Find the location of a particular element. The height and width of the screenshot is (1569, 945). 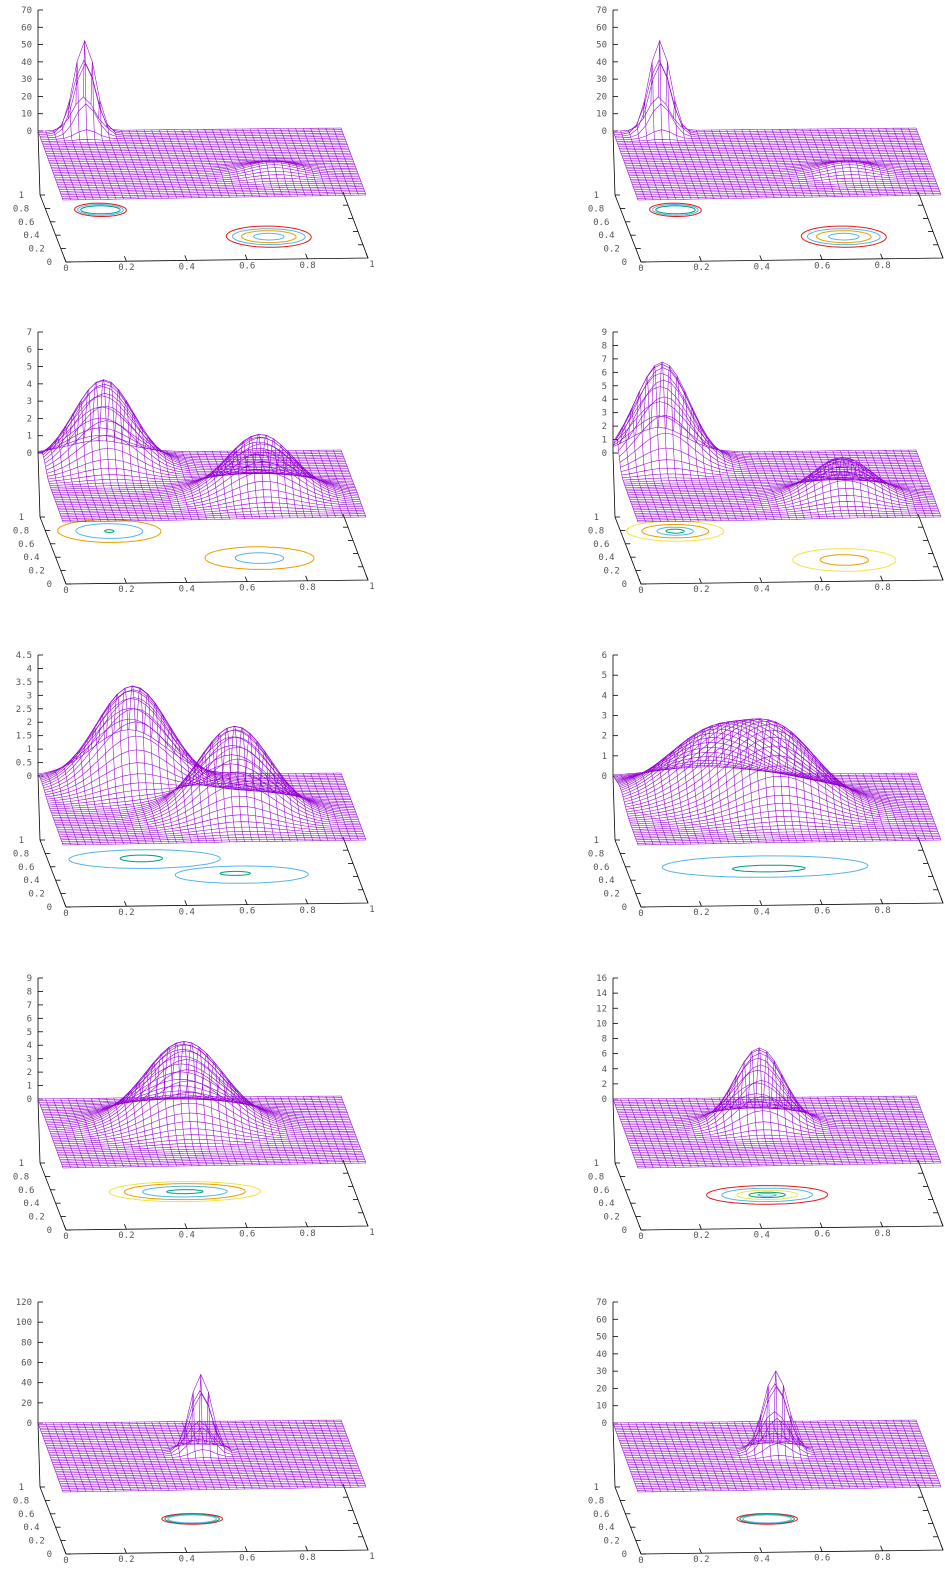

z-tick-label: 60 is located at coordinates (26, 1364).